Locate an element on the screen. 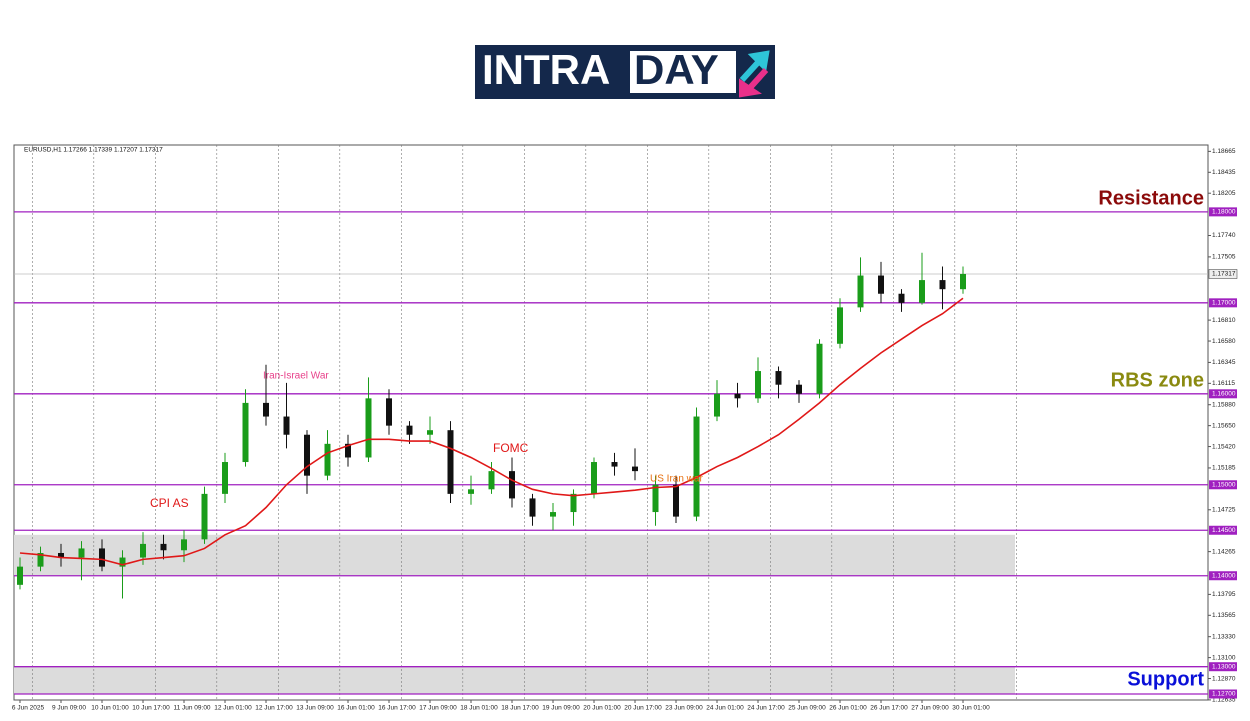 Image resolution: width=1250 pixels, height=721 pixels. y-tick-label: 1.12635 is located at coordinates (1224, 700).